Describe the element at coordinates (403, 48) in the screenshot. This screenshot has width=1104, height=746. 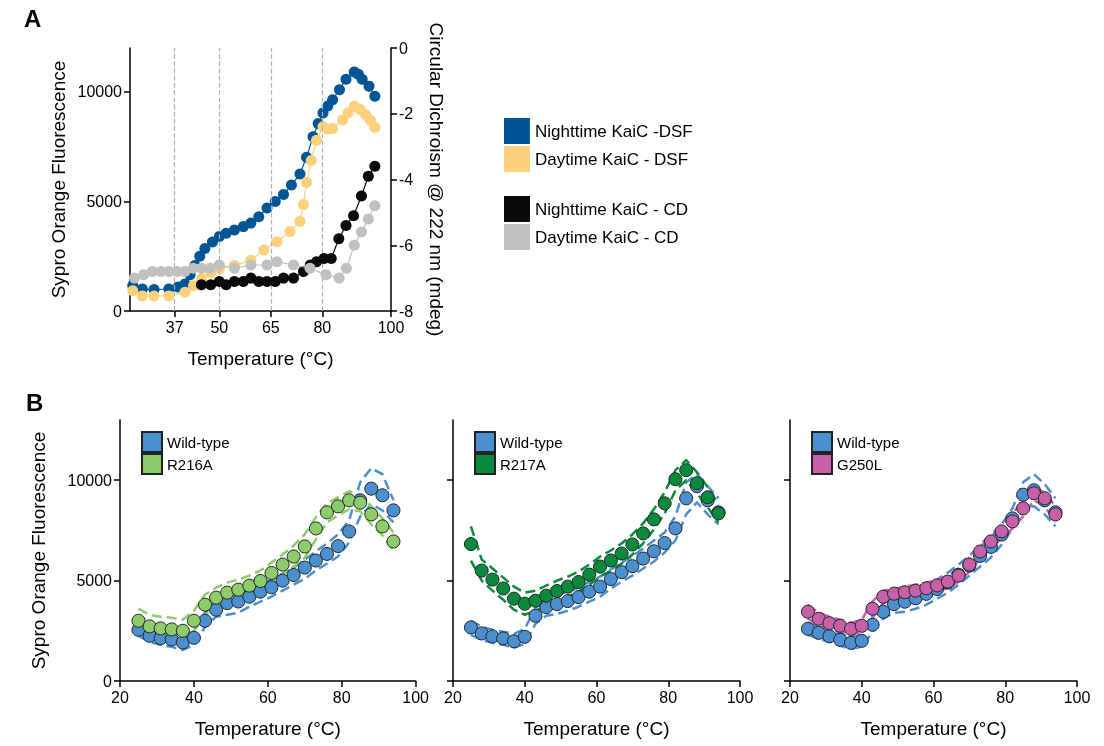
I see `y2-tick-label: 0` at that location.